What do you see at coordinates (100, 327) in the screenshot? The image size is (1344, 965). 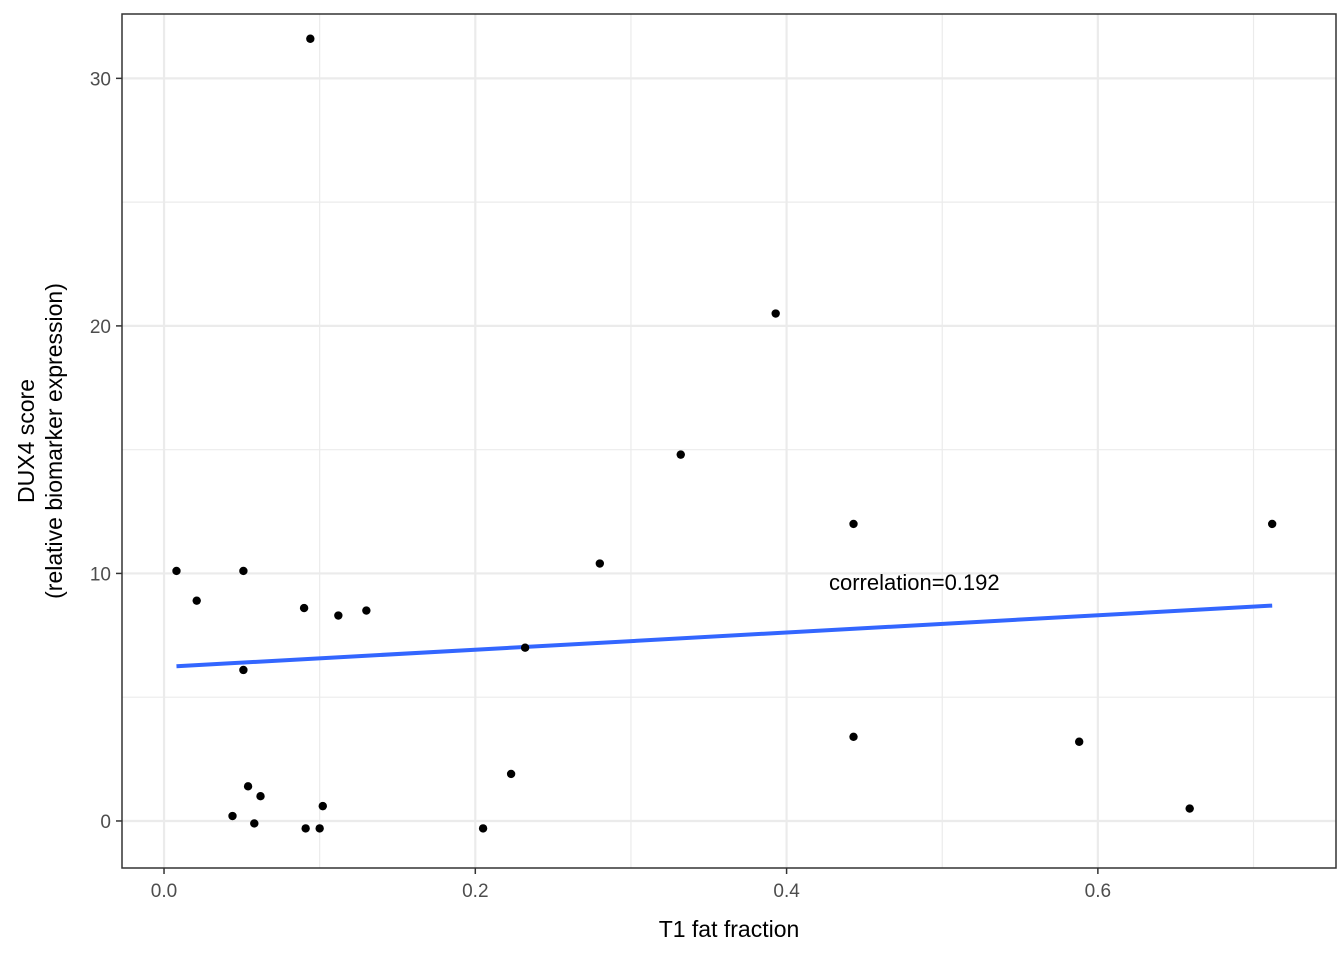 I see `y-tick-label: 20` at bounding box center [100, 327].